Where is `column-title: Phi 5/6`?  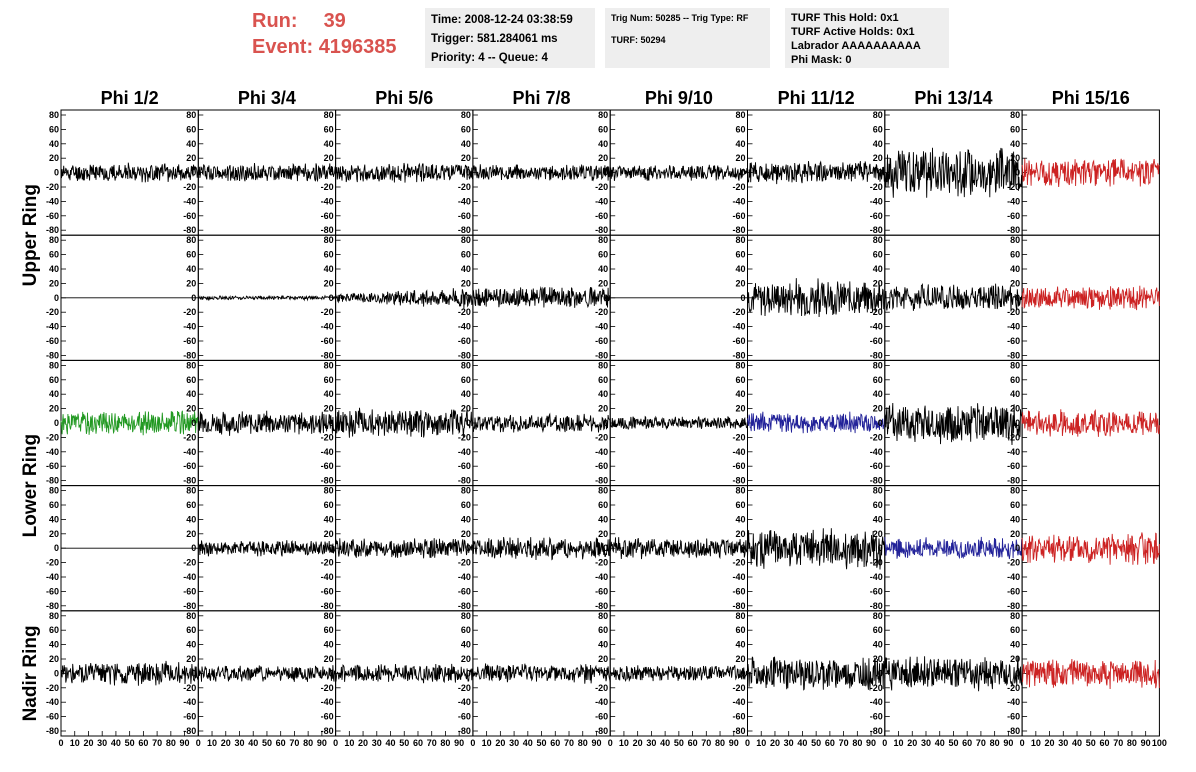 column-title: Phi 5/6 is located at coordinates (404, 98).